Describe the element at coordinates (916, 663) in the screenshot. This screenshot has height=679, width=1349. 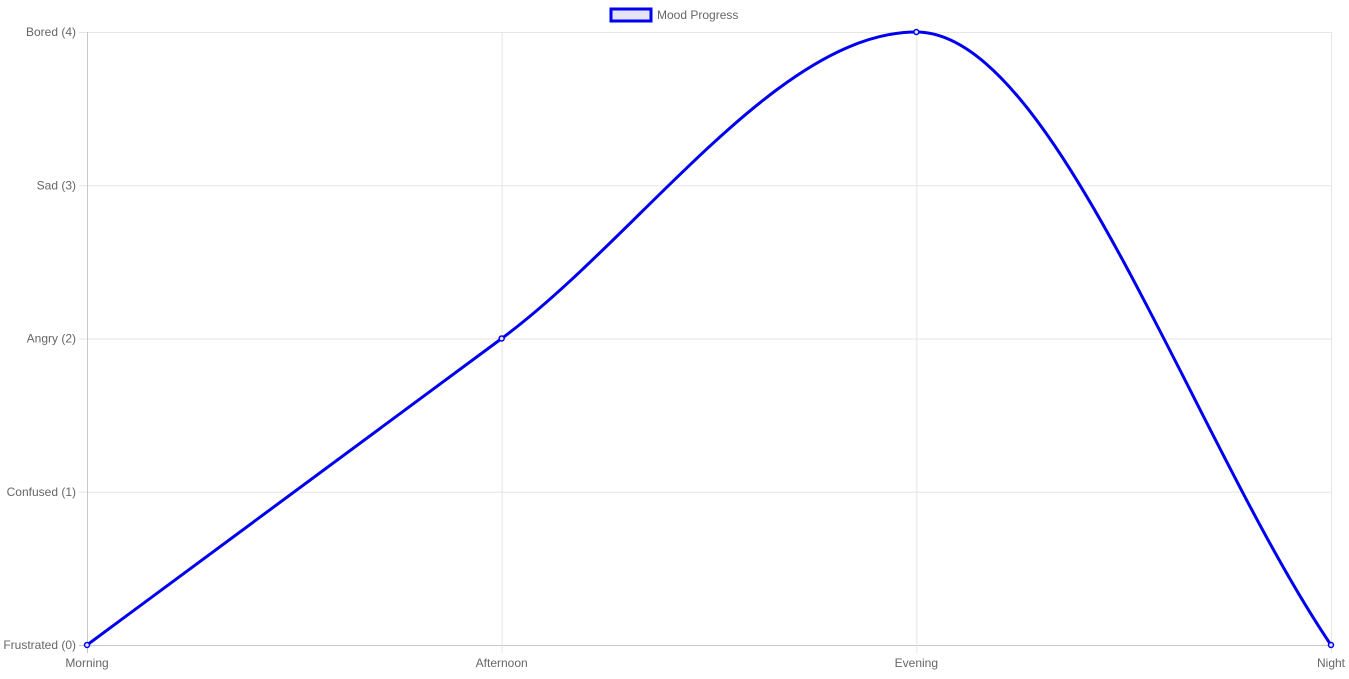
I see `x-tick-label: Evening` at that location.